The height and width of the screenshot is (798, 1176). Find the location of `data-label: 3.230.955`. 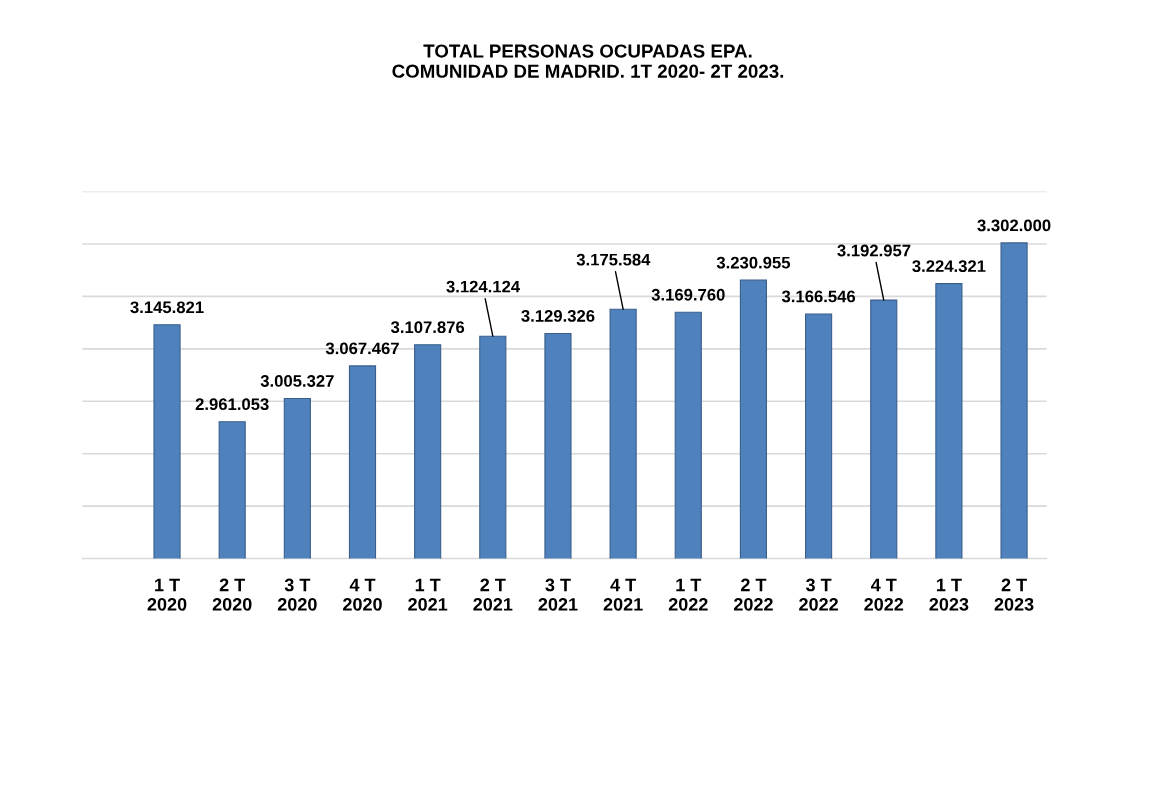

data-label: 3.230.955 is located at coordinates (753, 262).